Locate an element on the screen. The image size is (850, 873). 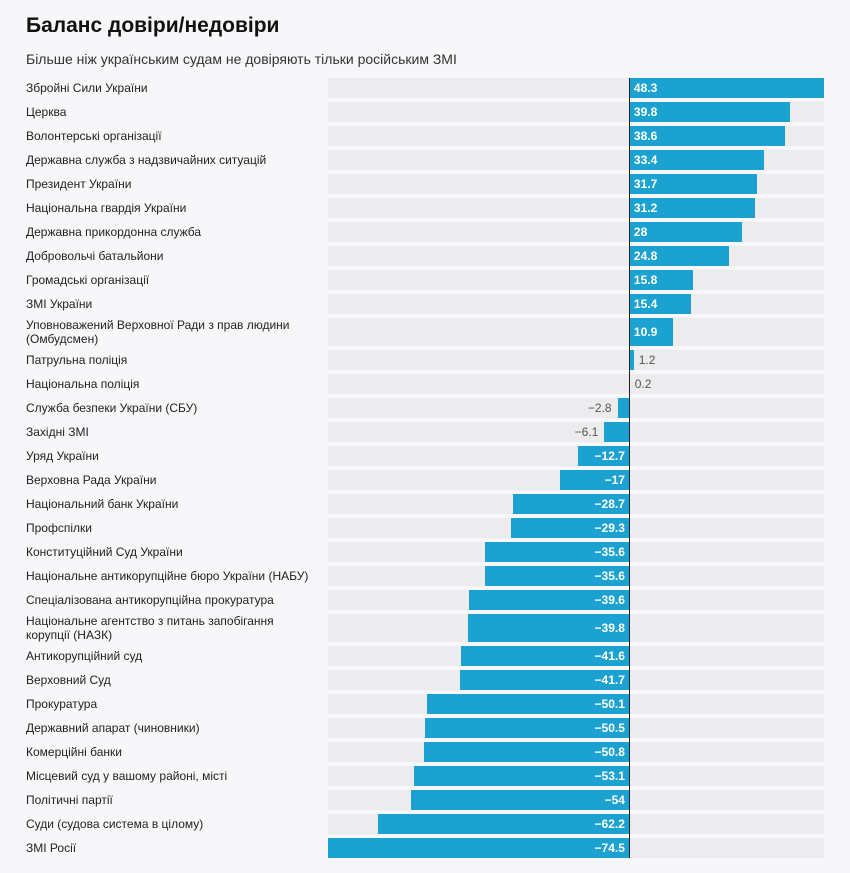
category-label: Уряд України is located at coordinates (62, 456).